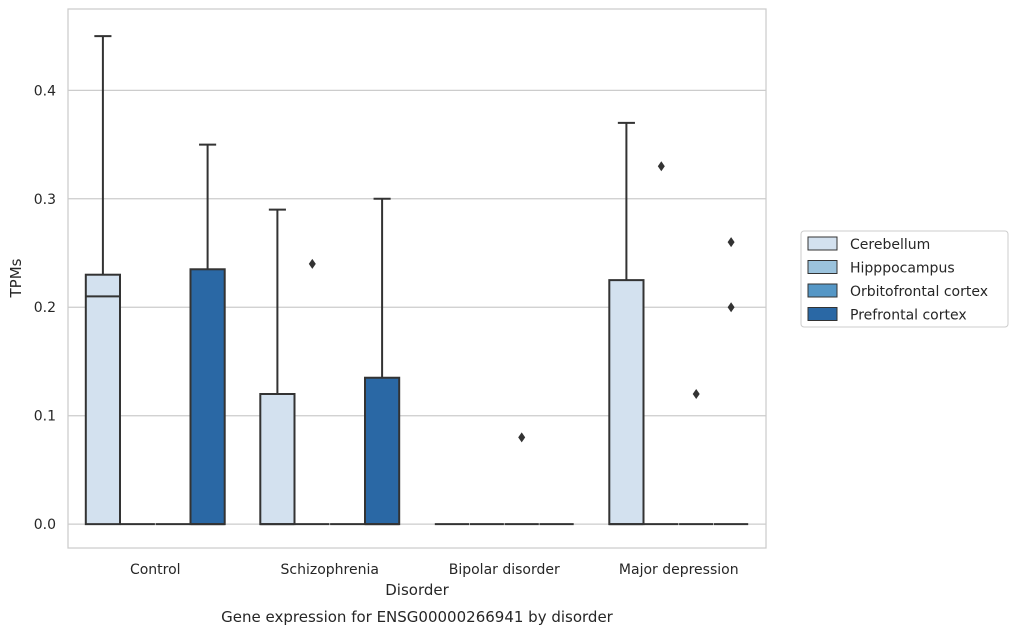  I want to click on x-axis-label: Disorder, so click(417, 590).